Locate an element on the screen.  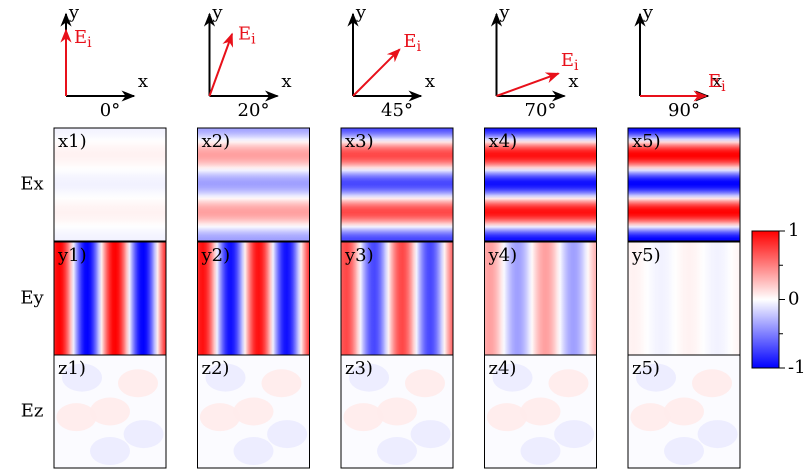
panel-label: y4) is located at coordinates (503, 255).